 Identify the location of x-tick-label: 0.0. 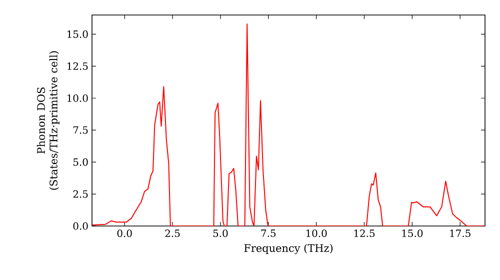
(124, 234).